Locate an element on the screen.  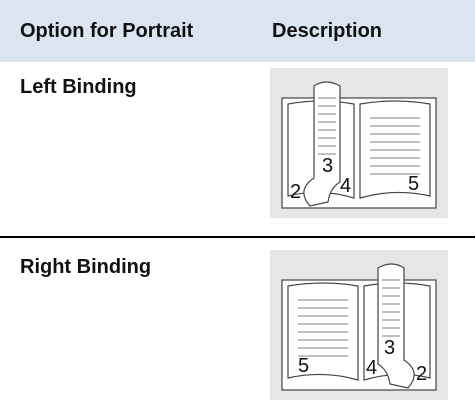
left-binding-illustration: 2 3 4 5 is located at coordinates (359, 143).